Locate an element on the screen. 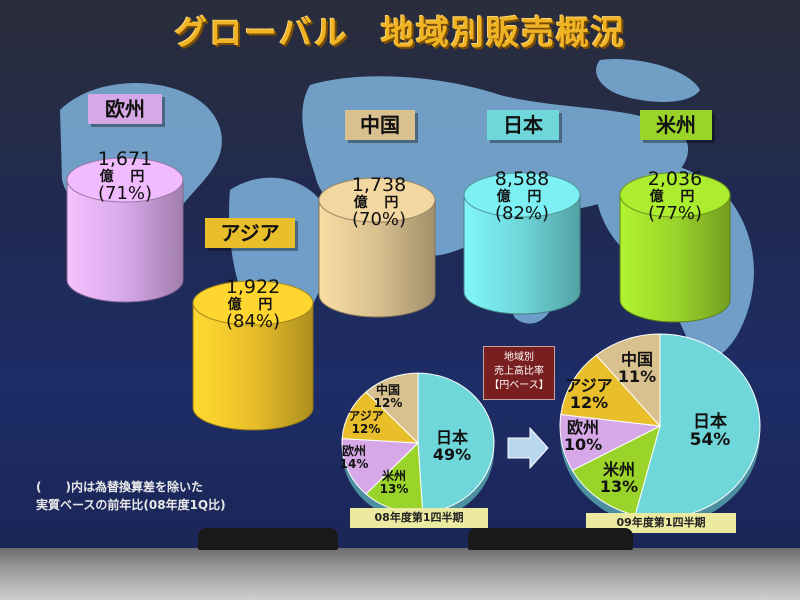 This screenshot has width=800, height=600. value-china-amount: 1,738 is located at coordinates (379, 185).